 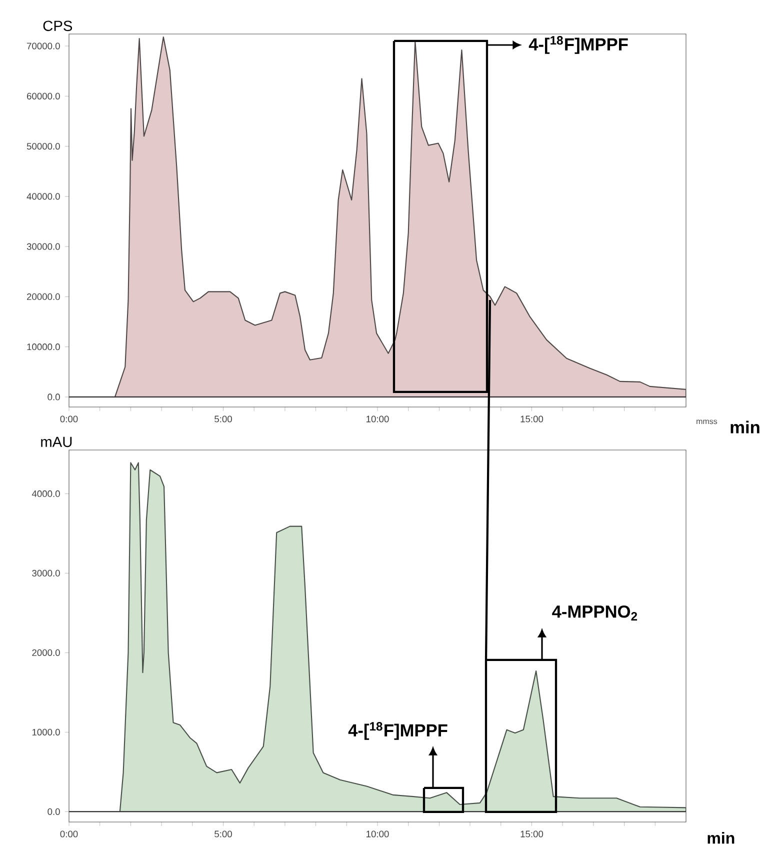 What do you see at coordinates (46, 652) in the screenshot?
I see `y-tick-label: 2000.0` at bounding box center [46, 652].